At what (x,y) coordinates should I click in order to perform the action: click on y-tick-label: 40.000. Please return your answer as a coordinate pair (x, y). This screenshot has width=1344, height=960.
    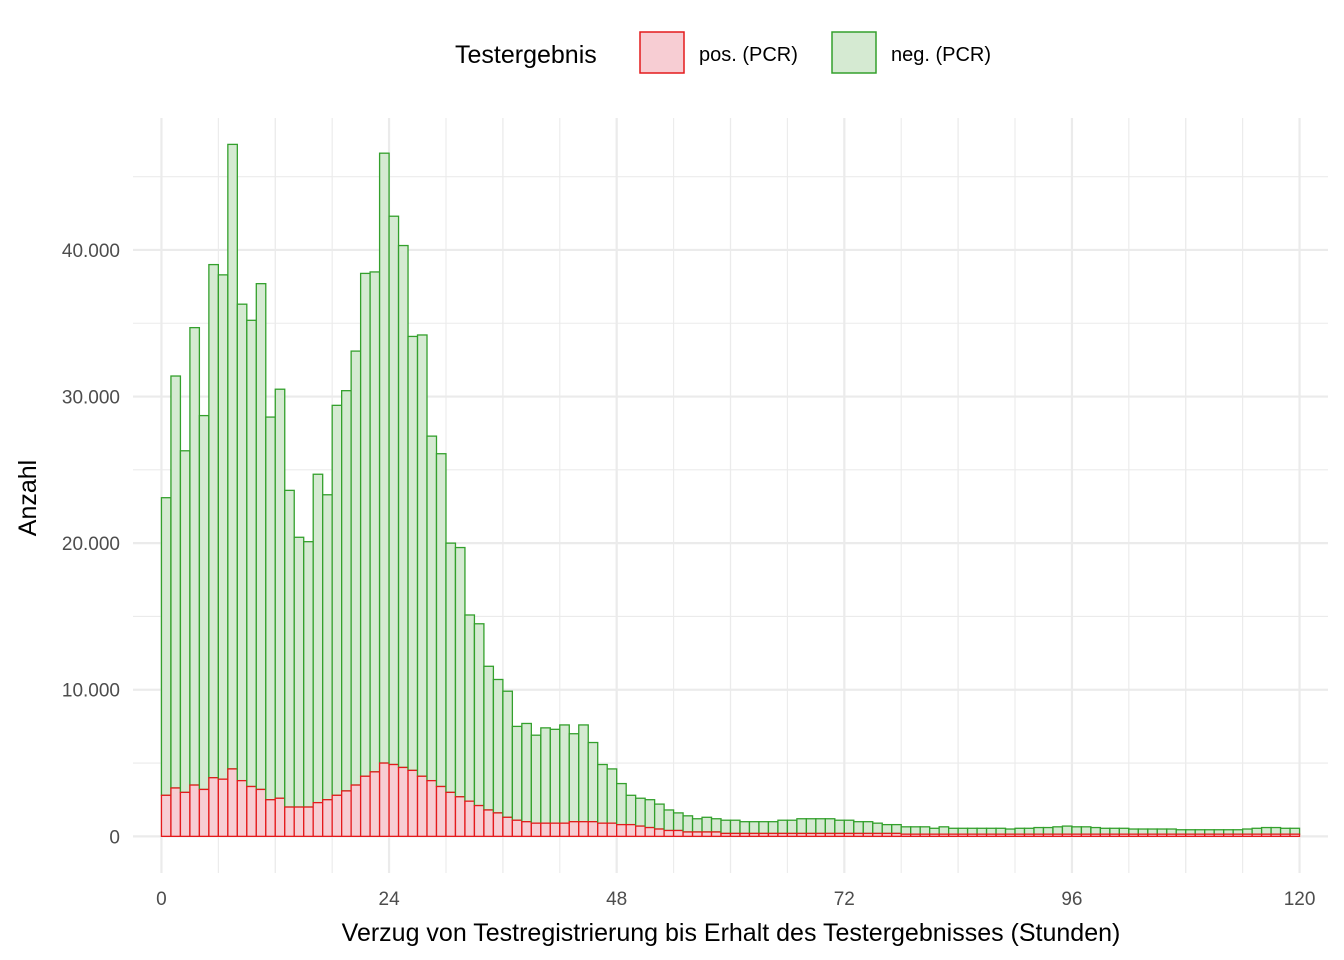
    Looking at the image, I should click on (91, 251).